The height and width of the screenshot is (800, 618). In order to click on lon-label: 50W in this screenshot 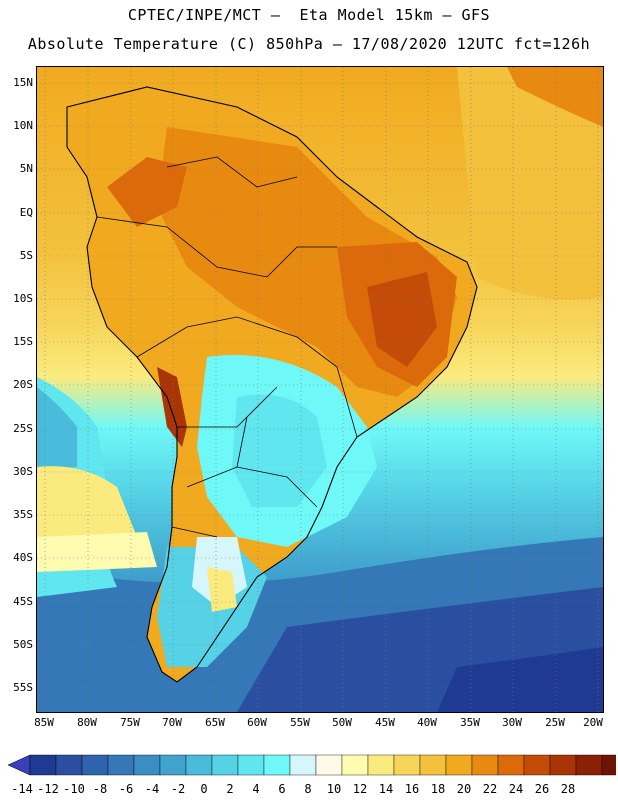, I will do `click(342, 722)`.